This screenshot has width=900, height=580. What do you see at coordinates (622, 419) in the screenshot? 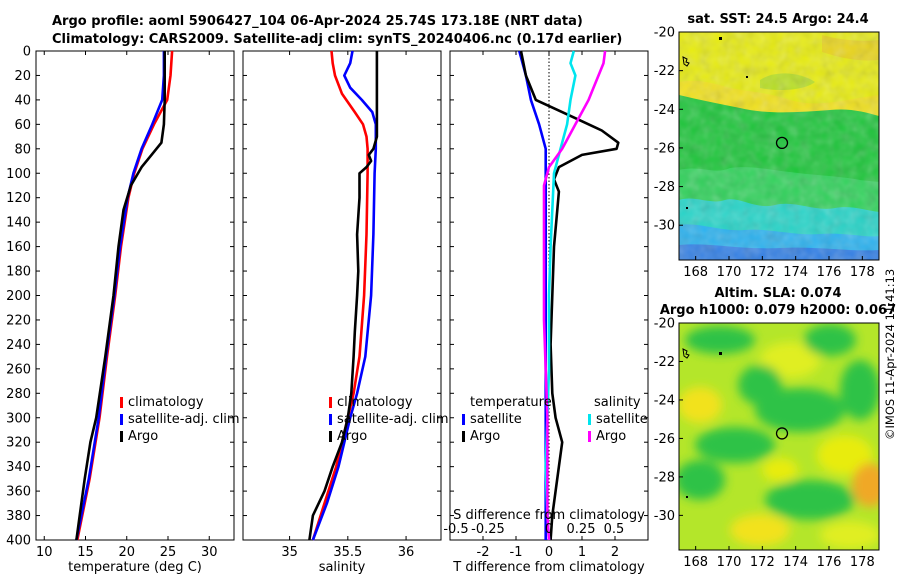
I see `legend-label-sal-satellite: satellite` at bounding box center [622, 419].